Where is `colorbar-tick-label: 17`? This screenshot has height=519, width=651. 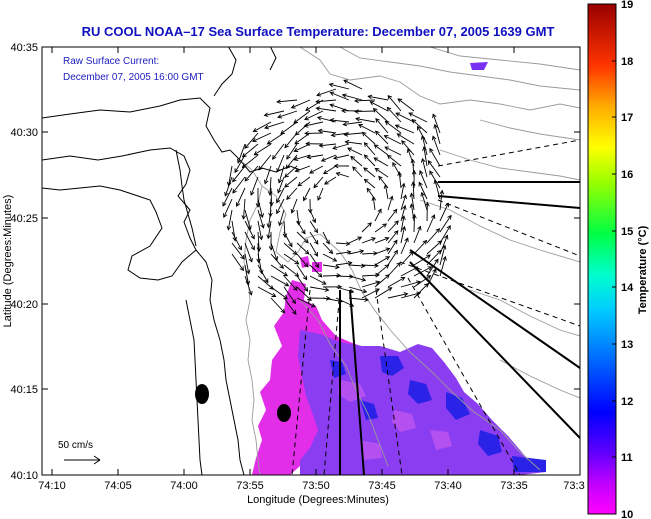
colorbar-tick-label: 17 is located at coordinates (627, 118).